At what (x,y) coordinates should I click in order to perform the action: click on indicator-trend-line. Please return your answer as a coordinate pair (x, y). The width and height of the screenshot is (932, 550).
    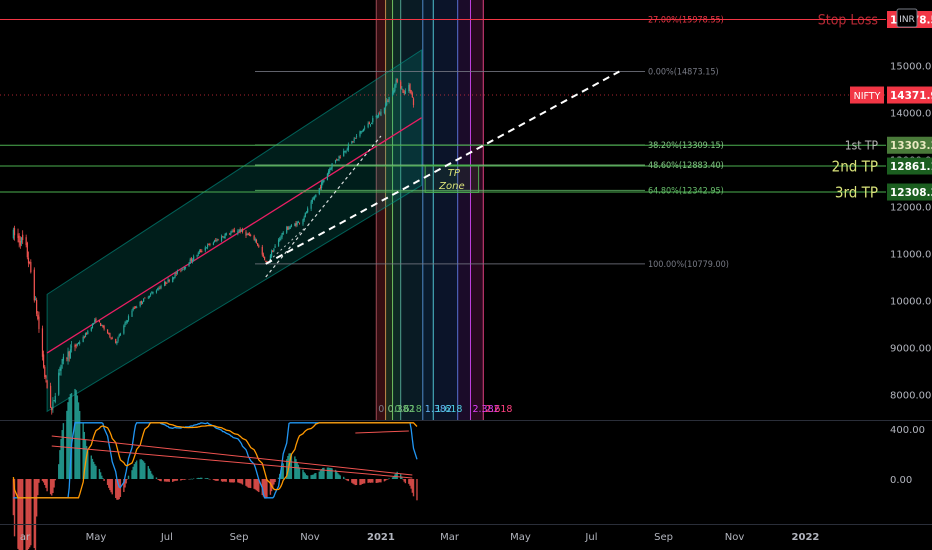
    Looking at the image, I should click on (232, 455).